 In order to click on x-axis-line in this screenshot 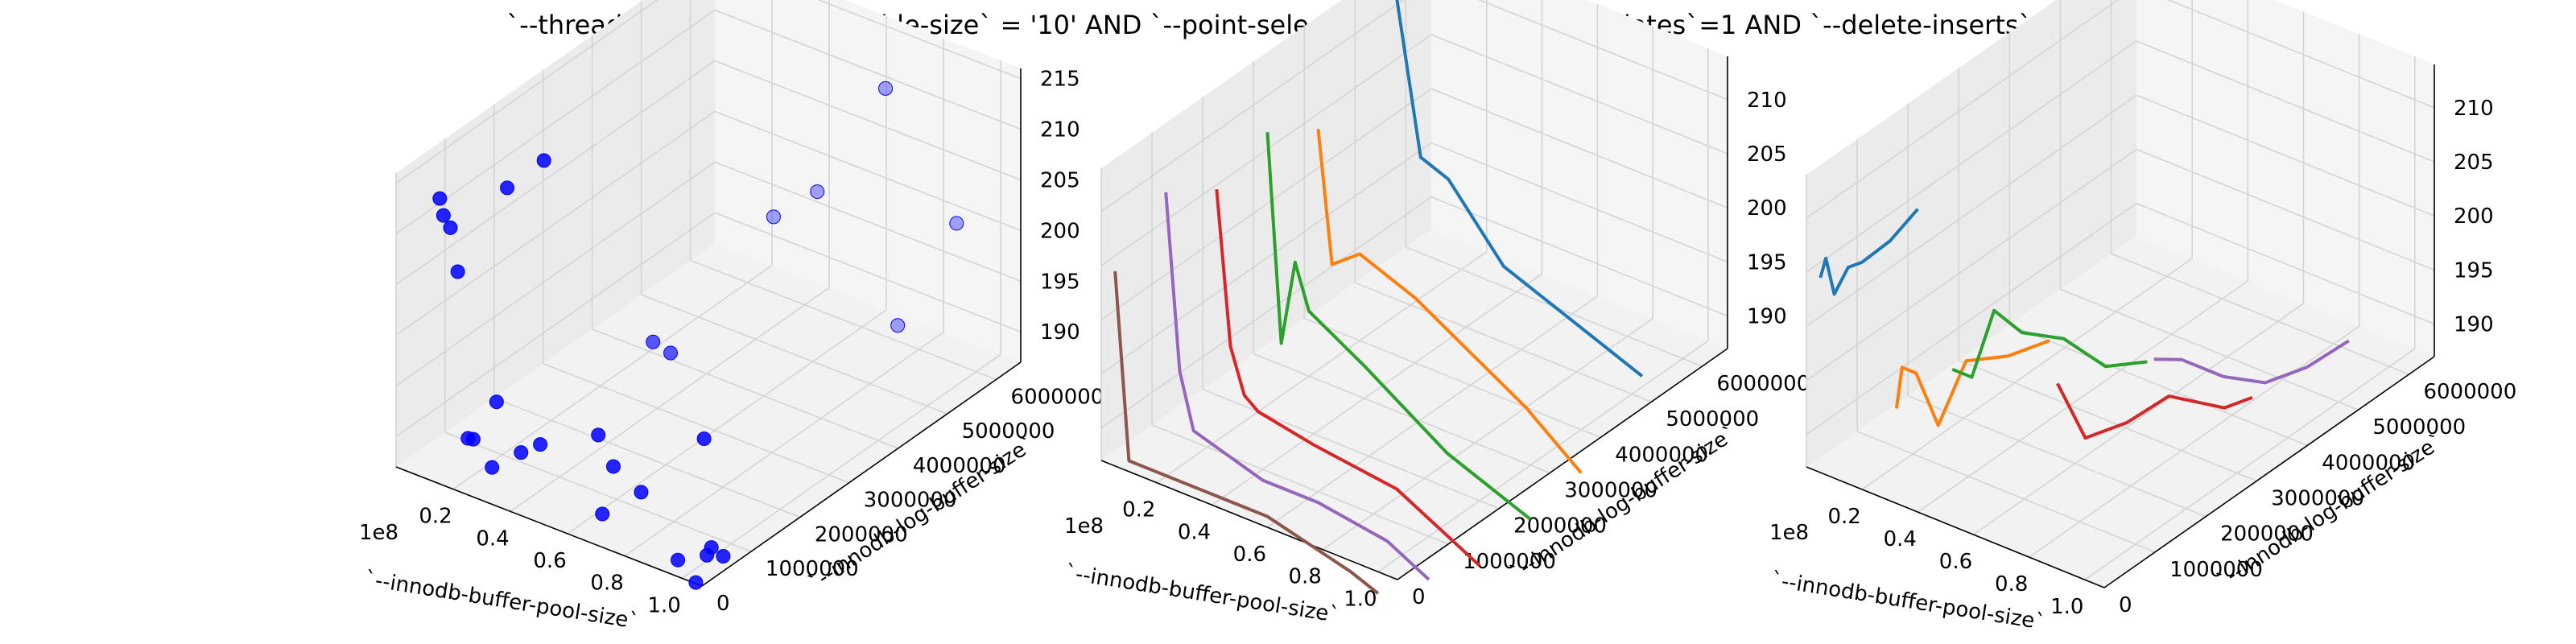, I will do `click(1955, 527)`.